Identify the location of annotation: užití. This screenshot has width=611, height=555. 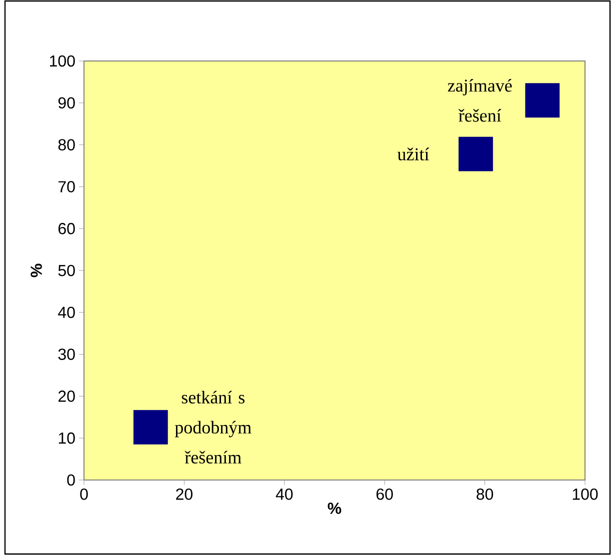
(414, 154).